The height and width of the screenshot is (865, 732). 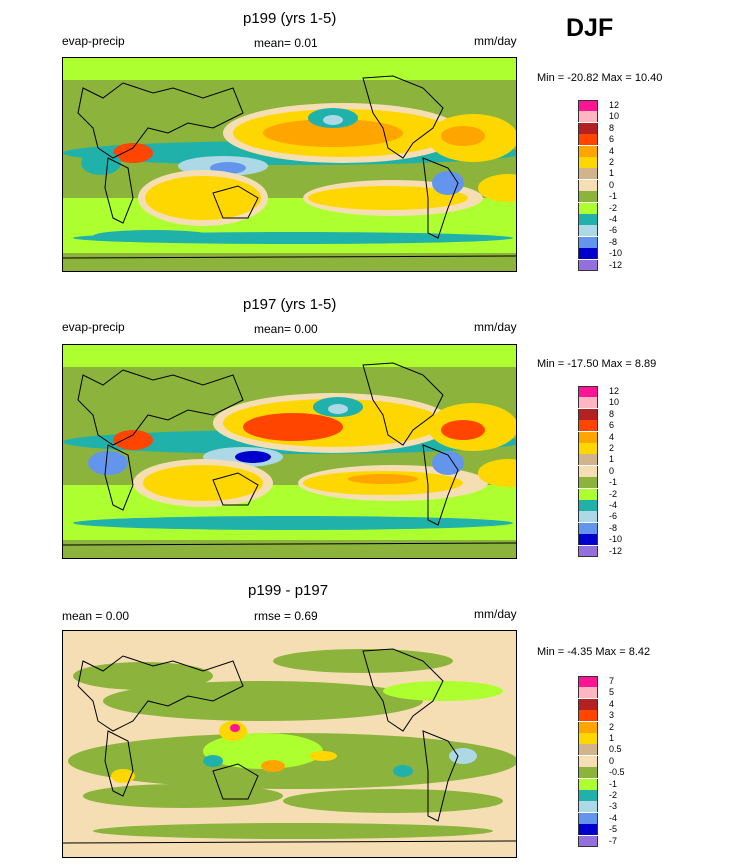 What do you see at coordinates (286, 329) in the screenshot?
I see `panel-2-mean: mean= 0.00` at bounding box center [286, 329].